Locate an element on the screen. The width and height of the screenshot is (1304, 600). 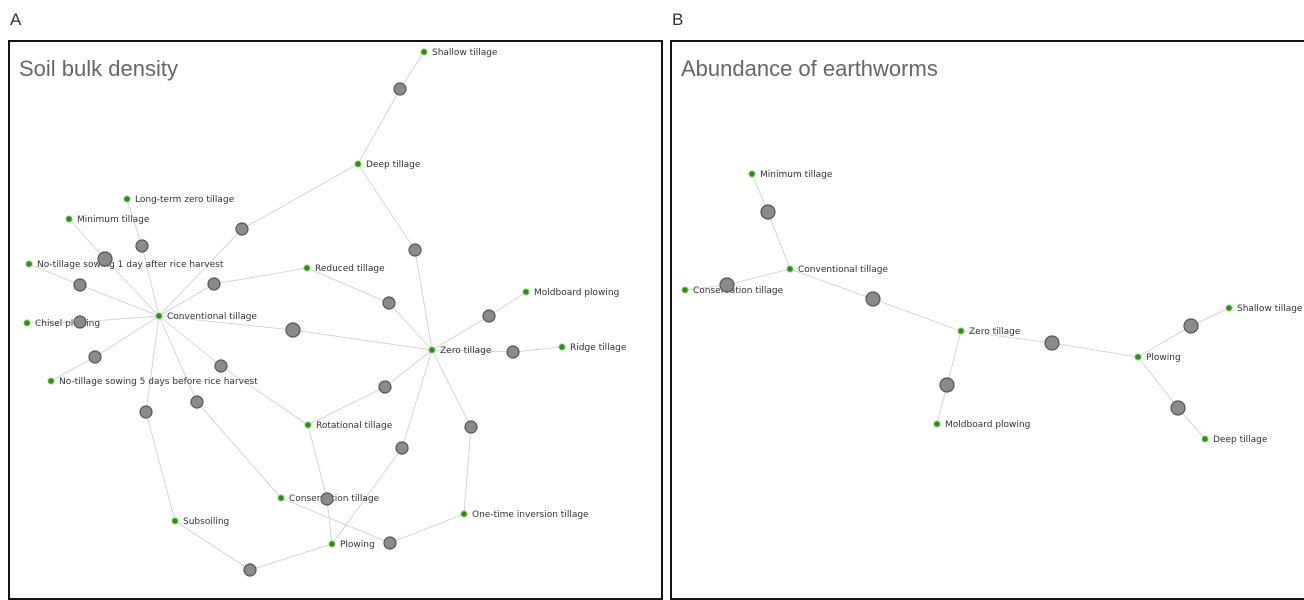
treatment-label: Zero tillage is located at coordinates (995, 332).